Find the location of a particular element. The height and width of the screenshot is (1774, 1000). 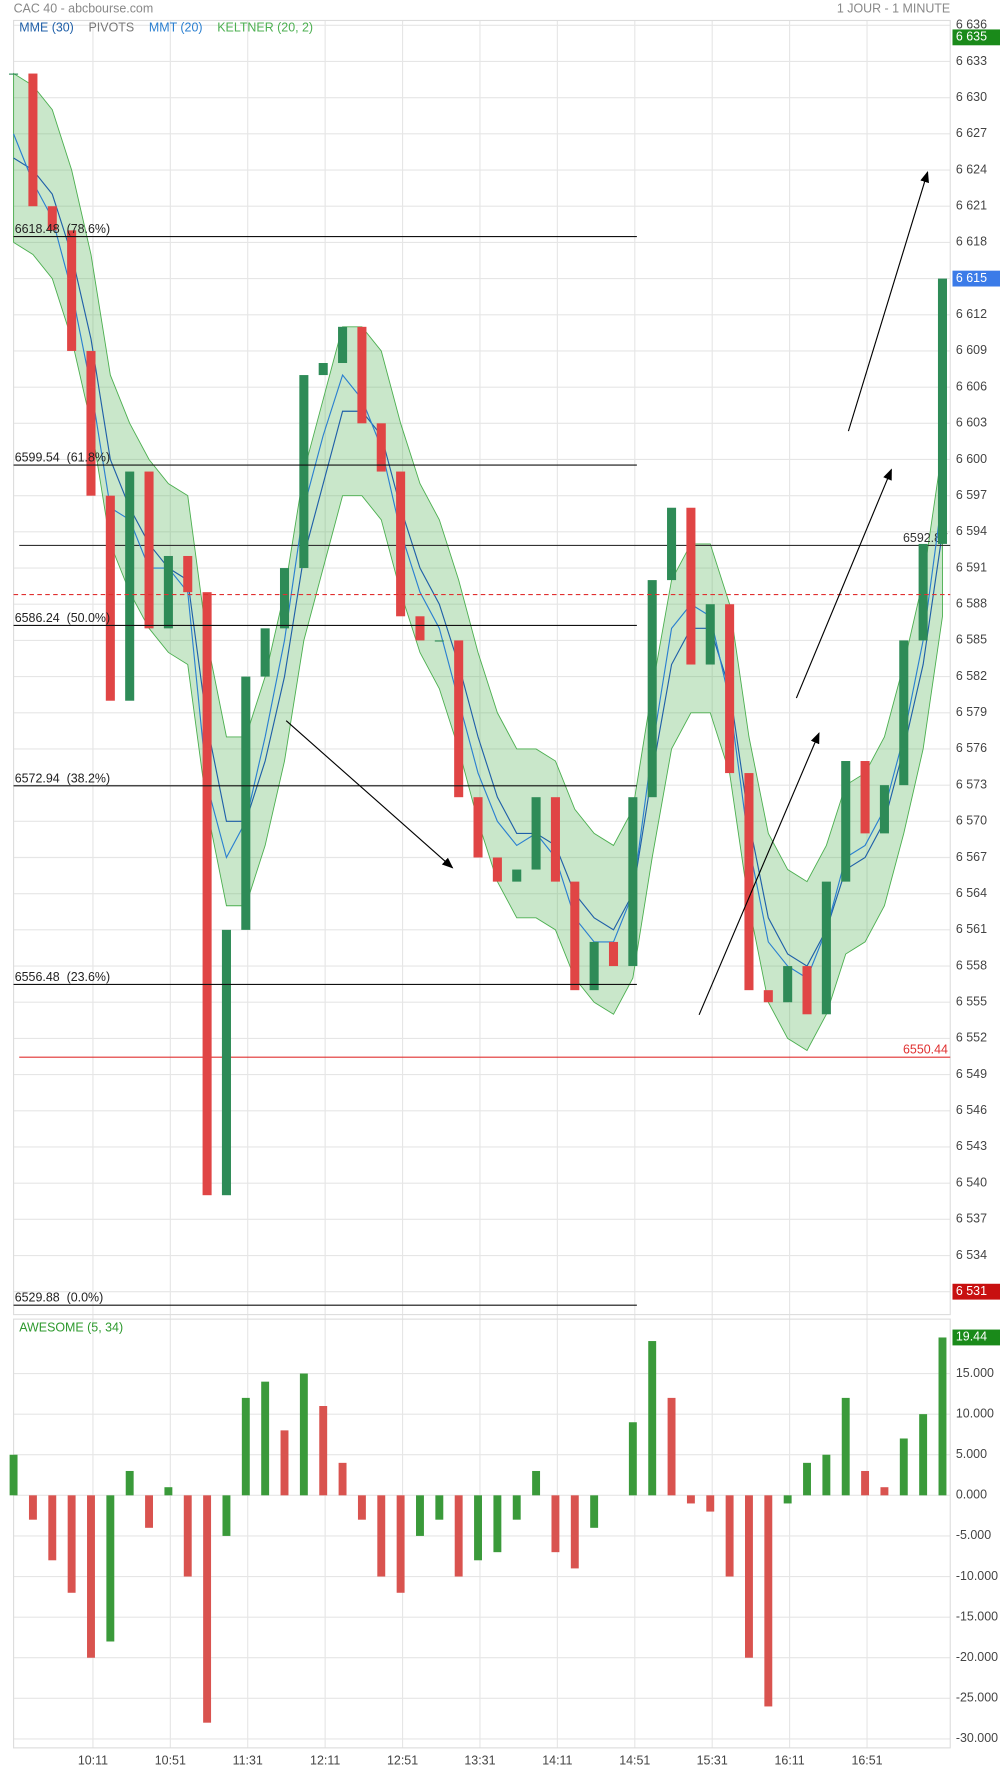

y-tick-label: 6 630 is located at coordinates (971, 97).